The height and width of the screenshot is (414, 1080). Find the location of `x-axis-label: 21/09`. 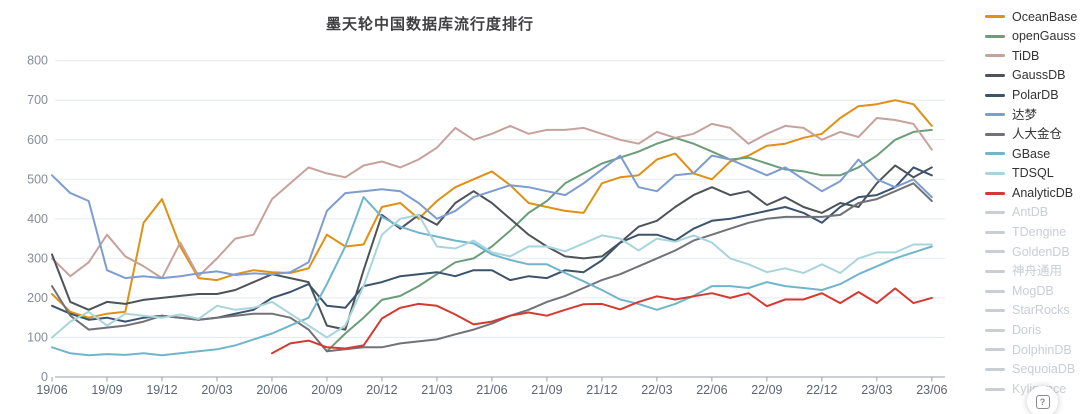

x-axis-label: 21/09 is located at coordinates (546, 390).